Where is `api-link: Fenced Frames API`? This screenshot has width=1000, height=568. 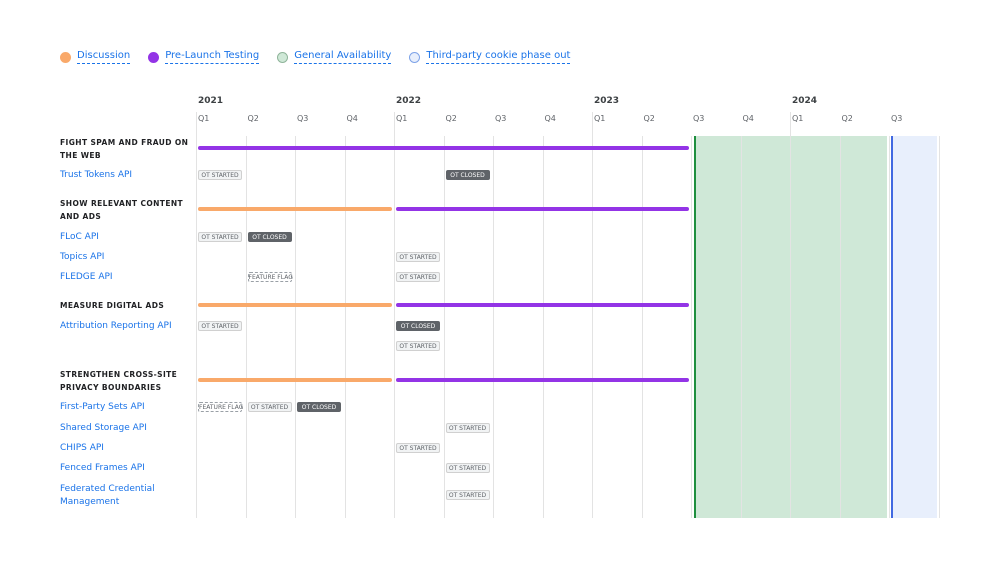 api-link: Fenced Frames API is located at coordinates (102, 468).